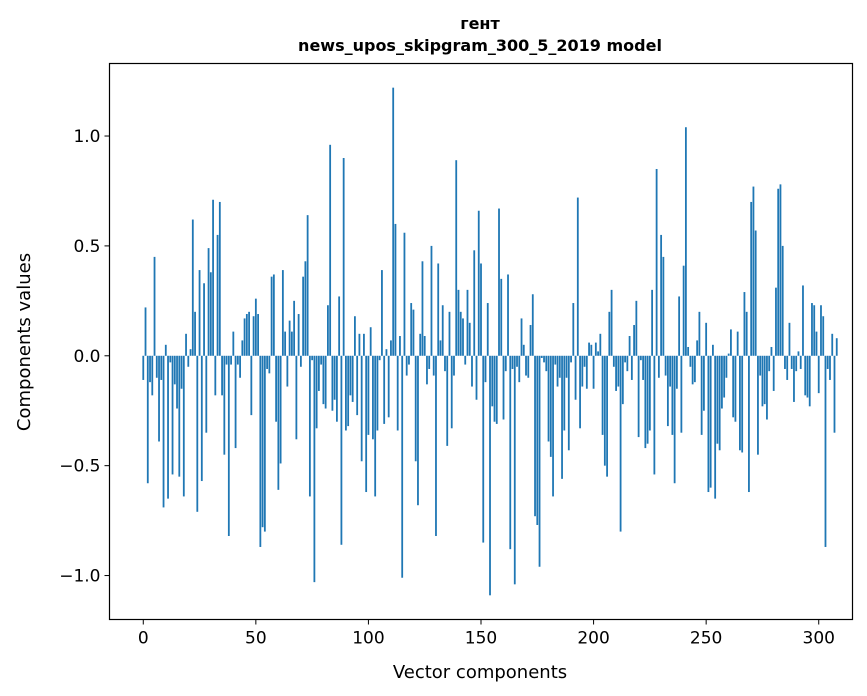 The width and height of the screenshot is (867, 696). What do you see at coordinates (256, 639) in the screenshot?
I see `x-tick-label: 50` at bounding box center [256, 639].